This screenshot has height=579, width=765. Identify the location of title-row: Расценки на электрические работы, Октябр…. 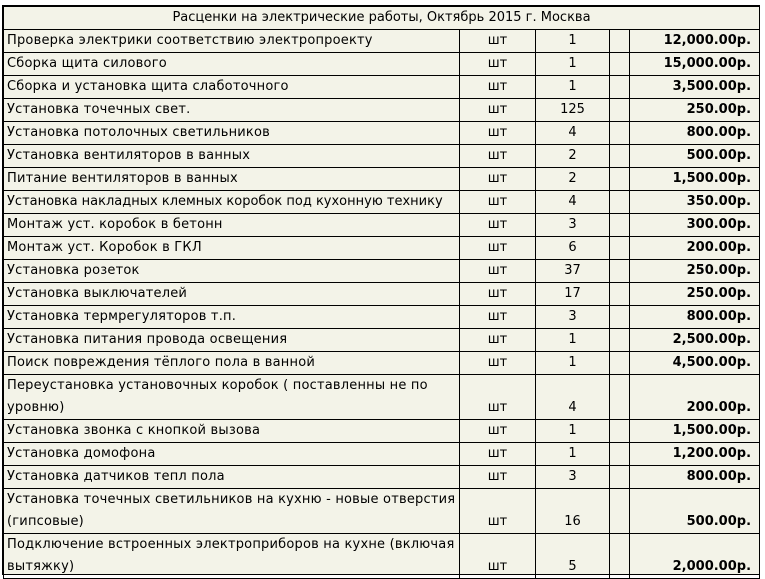
(381, 18).